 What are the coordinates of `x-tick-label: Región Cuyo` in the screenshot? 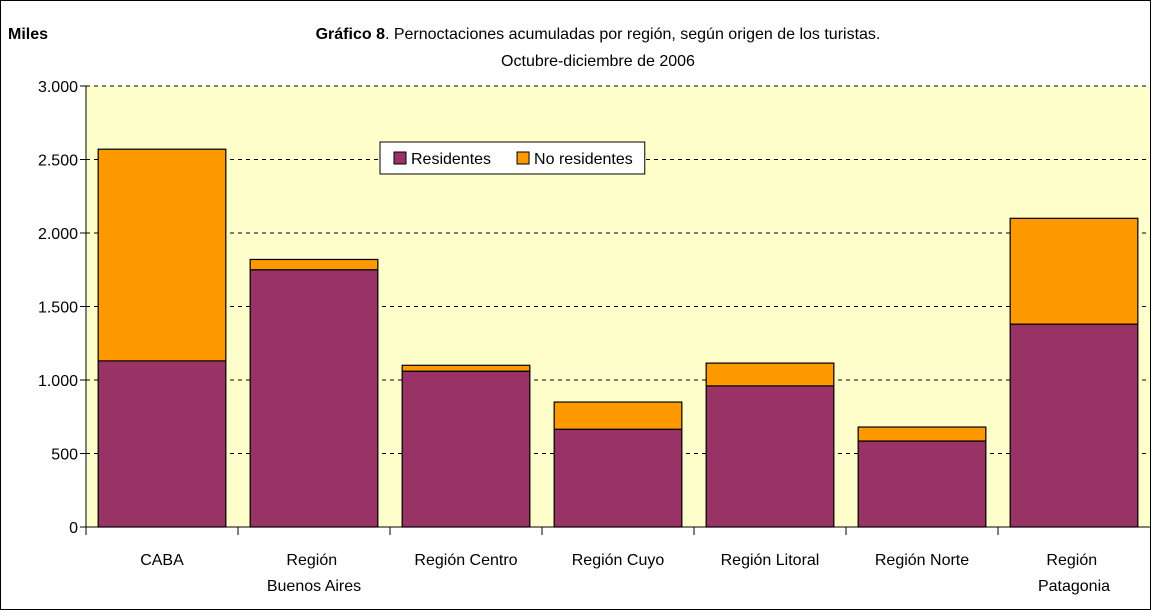 It's located at (618, 560).